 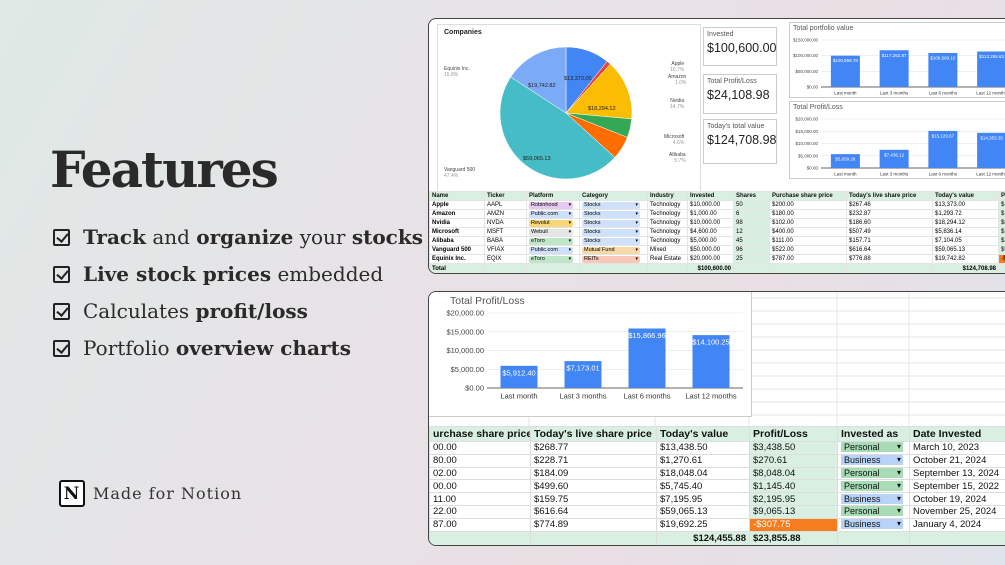 I want to click on table-cell: $184.09, so click(x=593, y=473).